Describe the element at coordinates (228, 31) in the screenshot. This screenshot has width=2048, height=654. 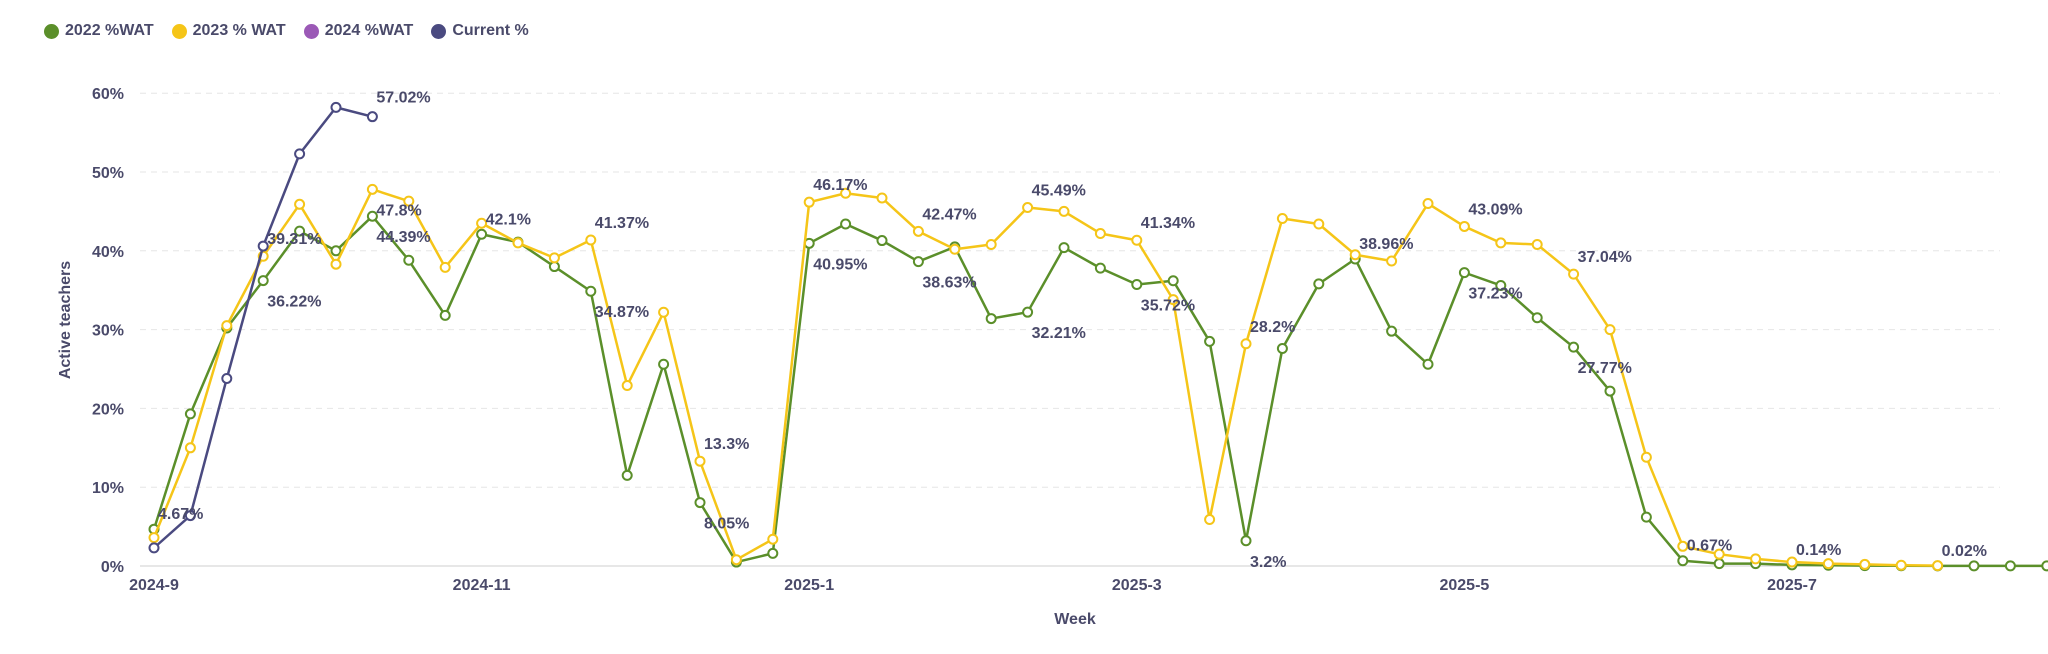
I see `legend-item: 2023 % WAT` at that location.